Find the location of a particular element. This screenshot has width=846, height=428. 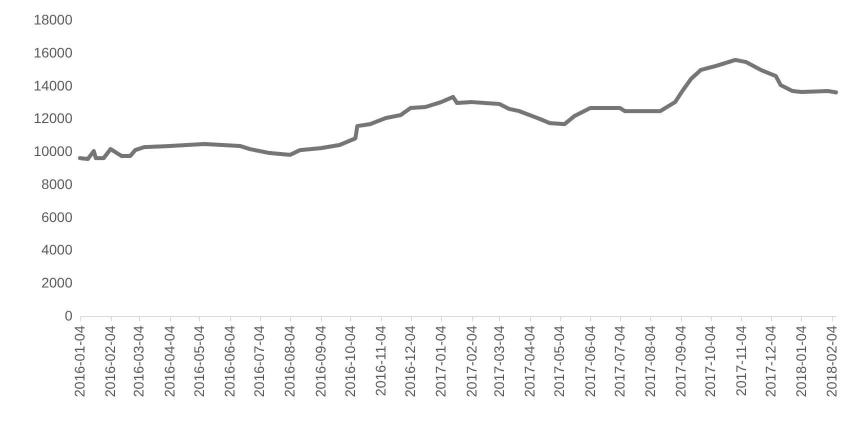

x-tick-label: 2017-06-04 is located at coordinates (590, 361).